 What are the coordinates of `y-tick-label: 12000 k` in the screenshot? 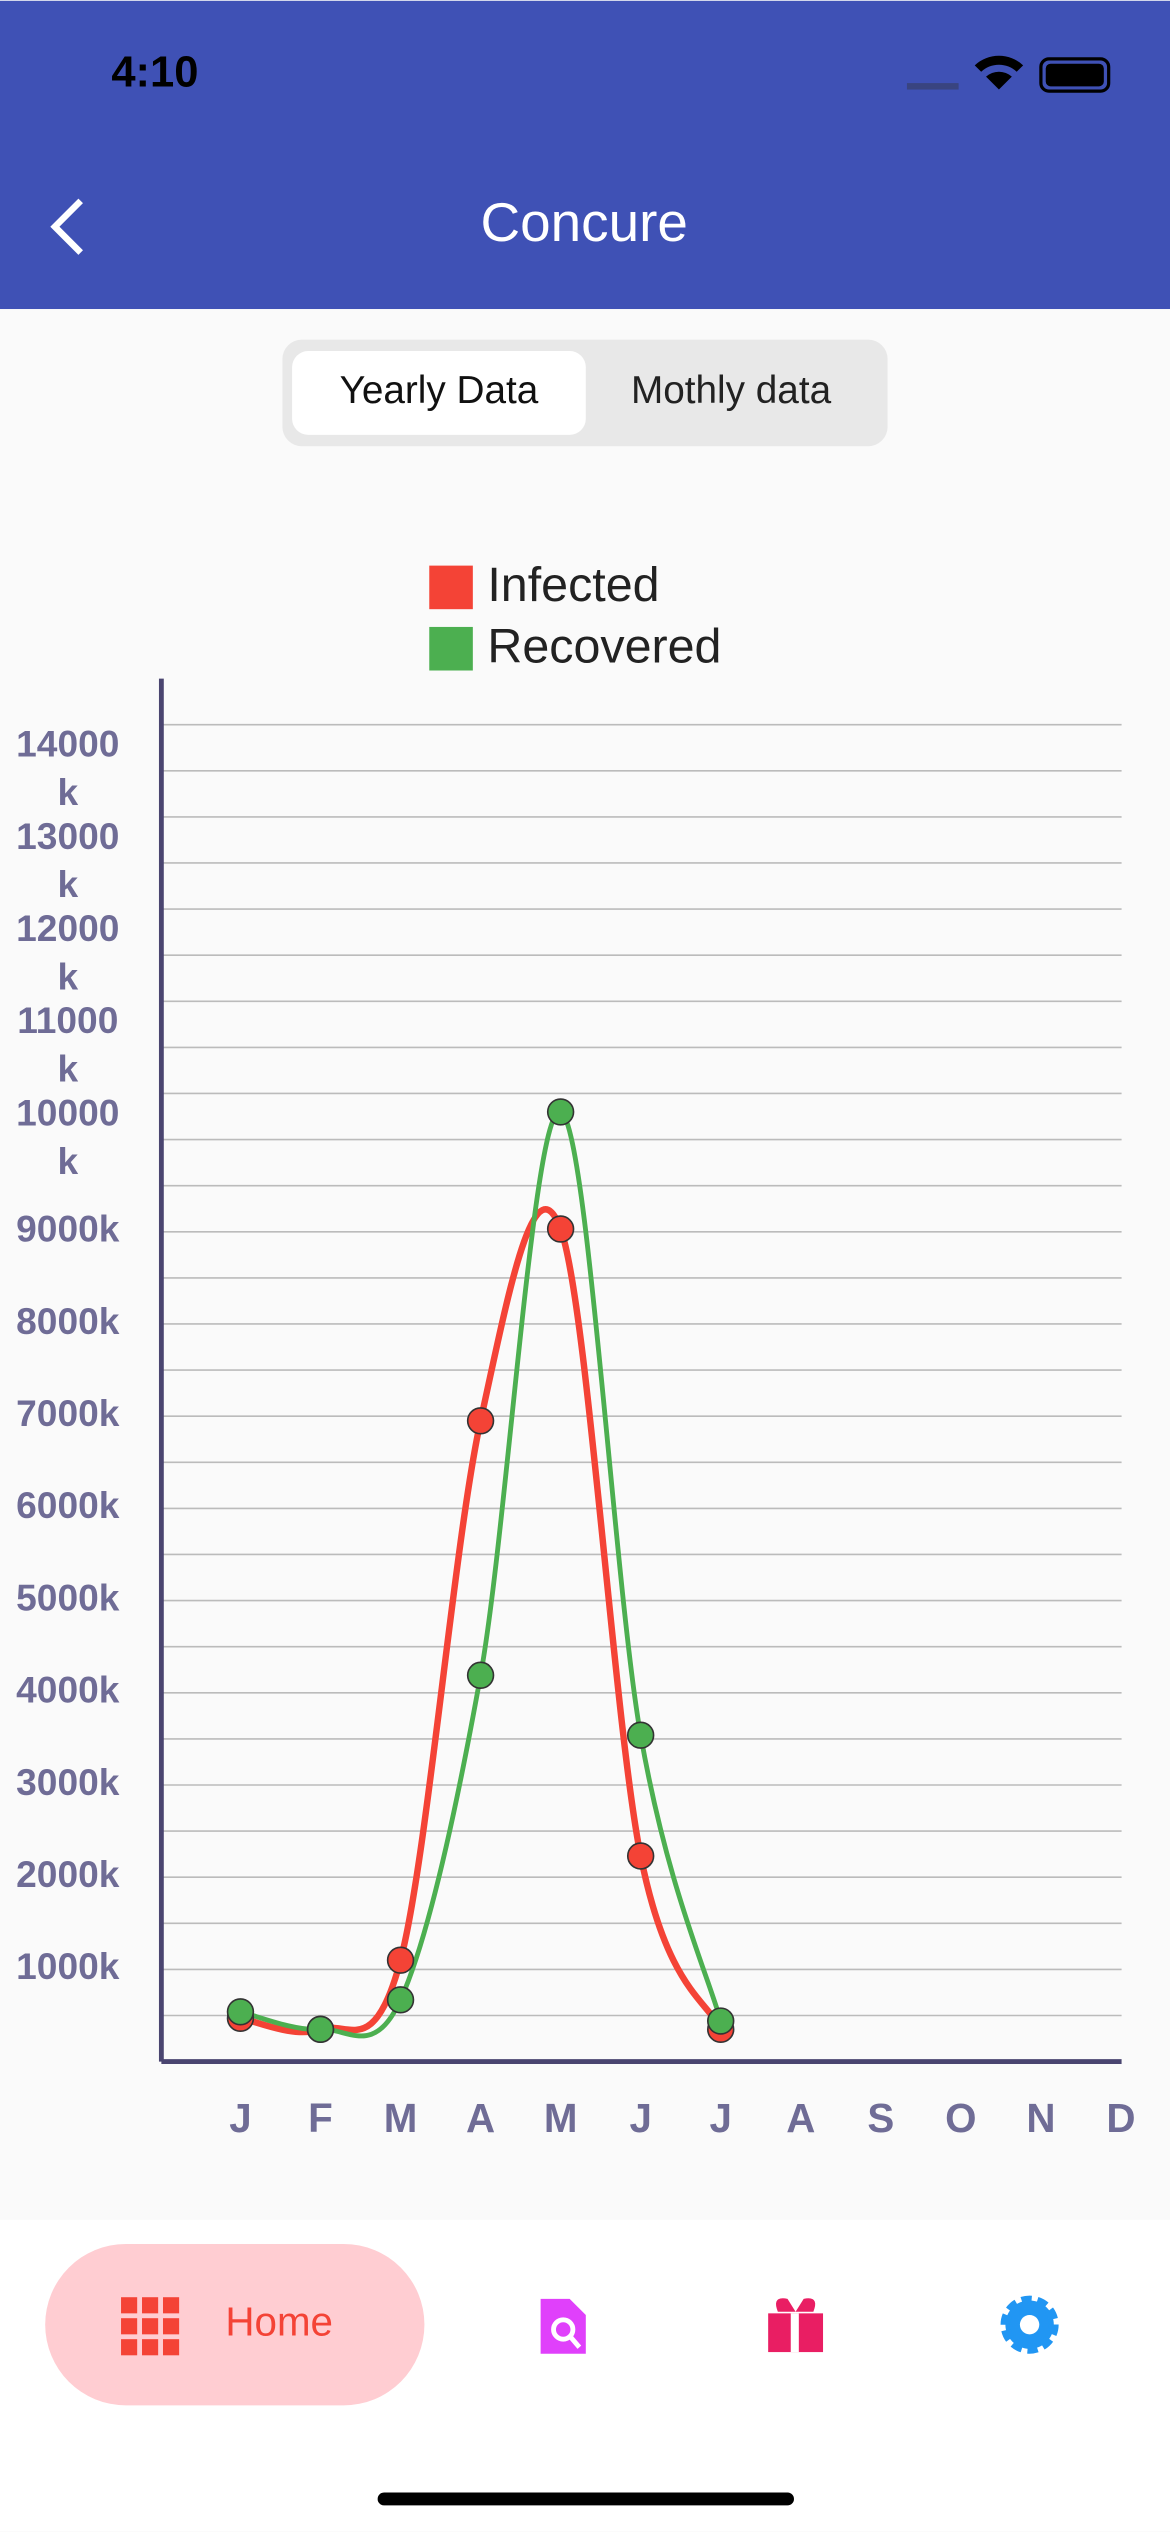 It's located at (67, 952).